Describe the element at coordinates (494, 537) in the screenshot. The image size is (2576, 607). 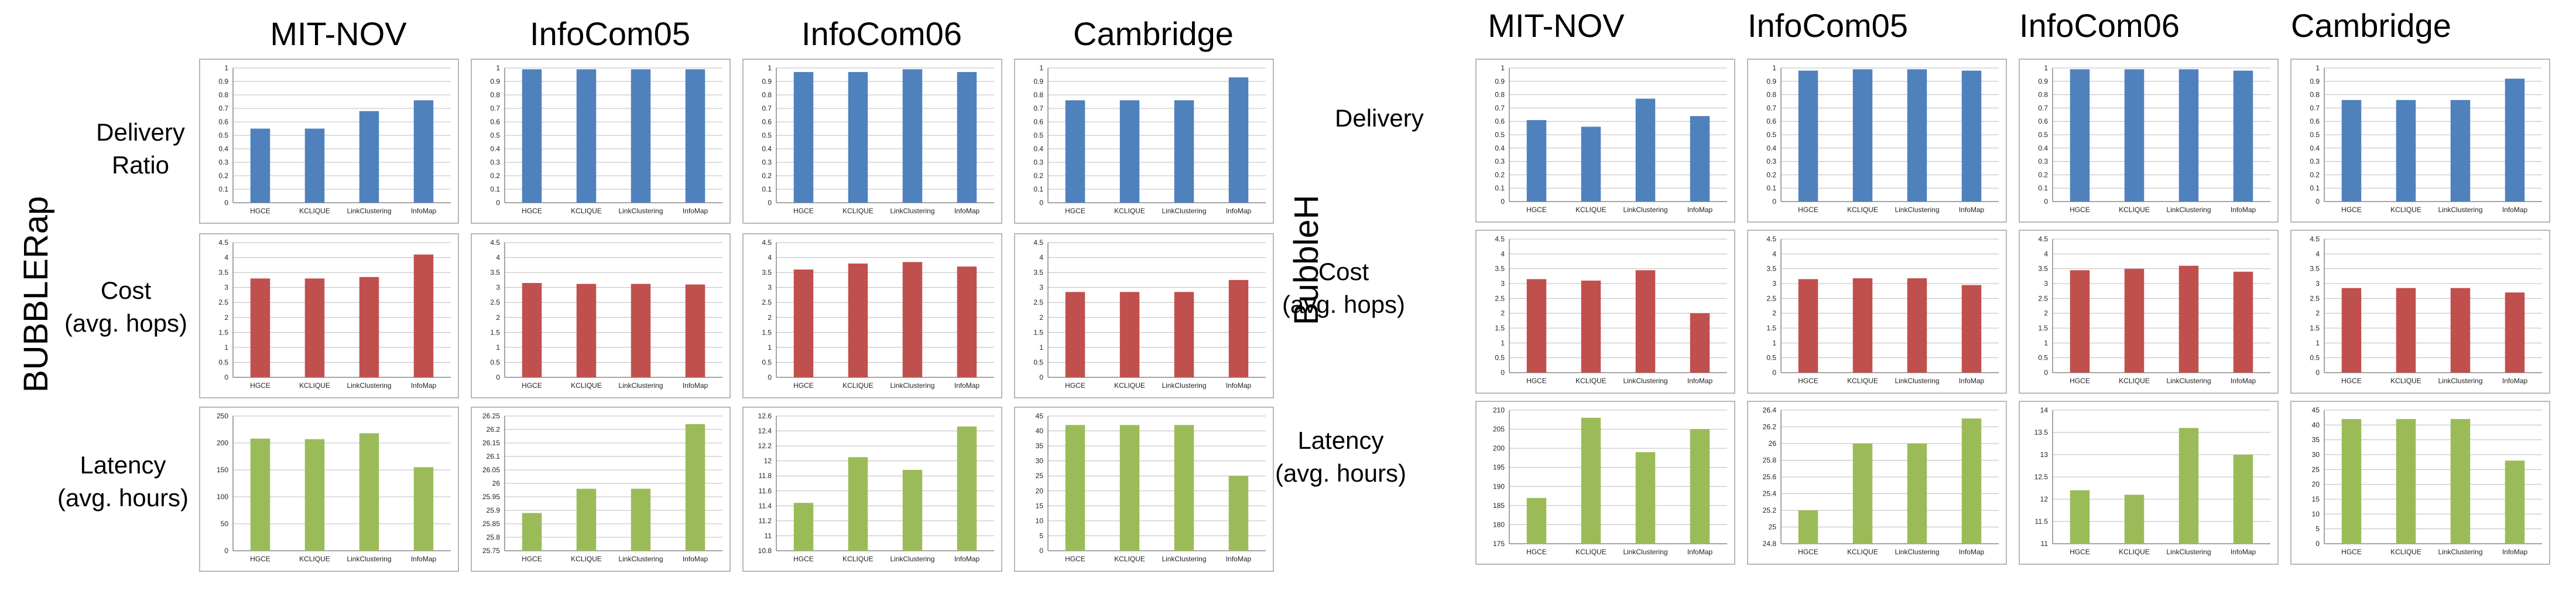
I see `y-tick-label: 25.8` at that location.